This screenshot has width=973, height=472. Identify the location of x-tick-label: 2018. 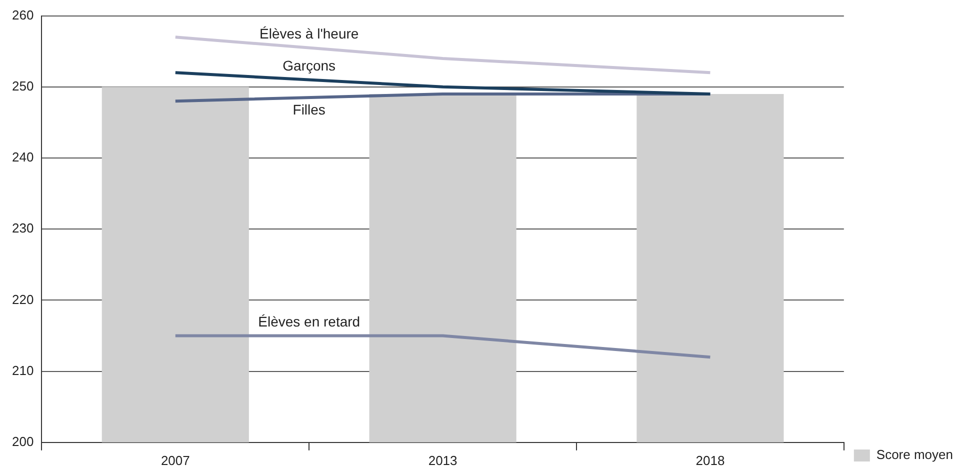
(710, 460).